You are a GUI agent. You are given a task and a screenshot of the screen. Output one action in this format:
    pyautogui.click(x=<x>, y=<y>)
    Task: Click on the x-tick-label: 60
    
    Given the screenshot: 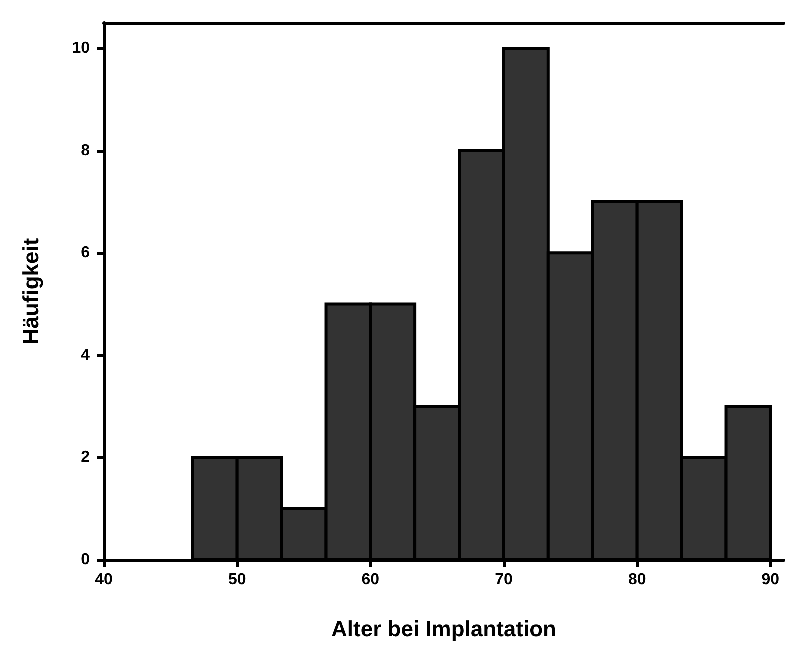 What is the action you would take?
    pyautogui.click(x=371, y=580)
    